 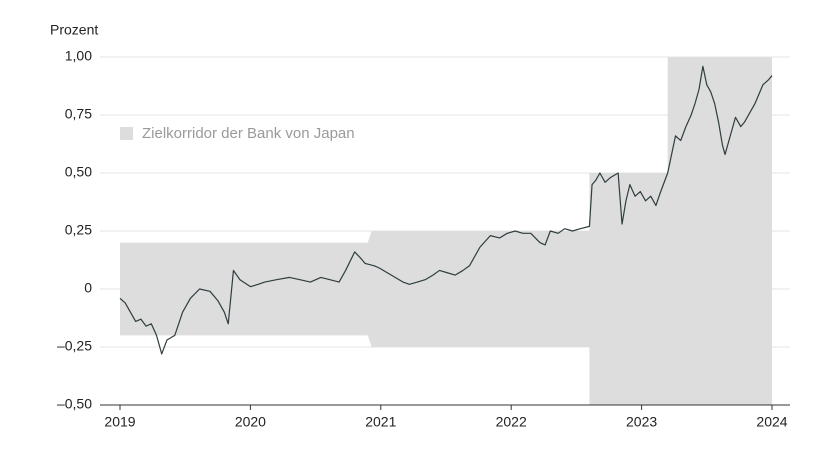 What do you see at coordinates (88, 288) in the screenshot?
I see `y-tick-label: 0` at bounding box center [88, 288].